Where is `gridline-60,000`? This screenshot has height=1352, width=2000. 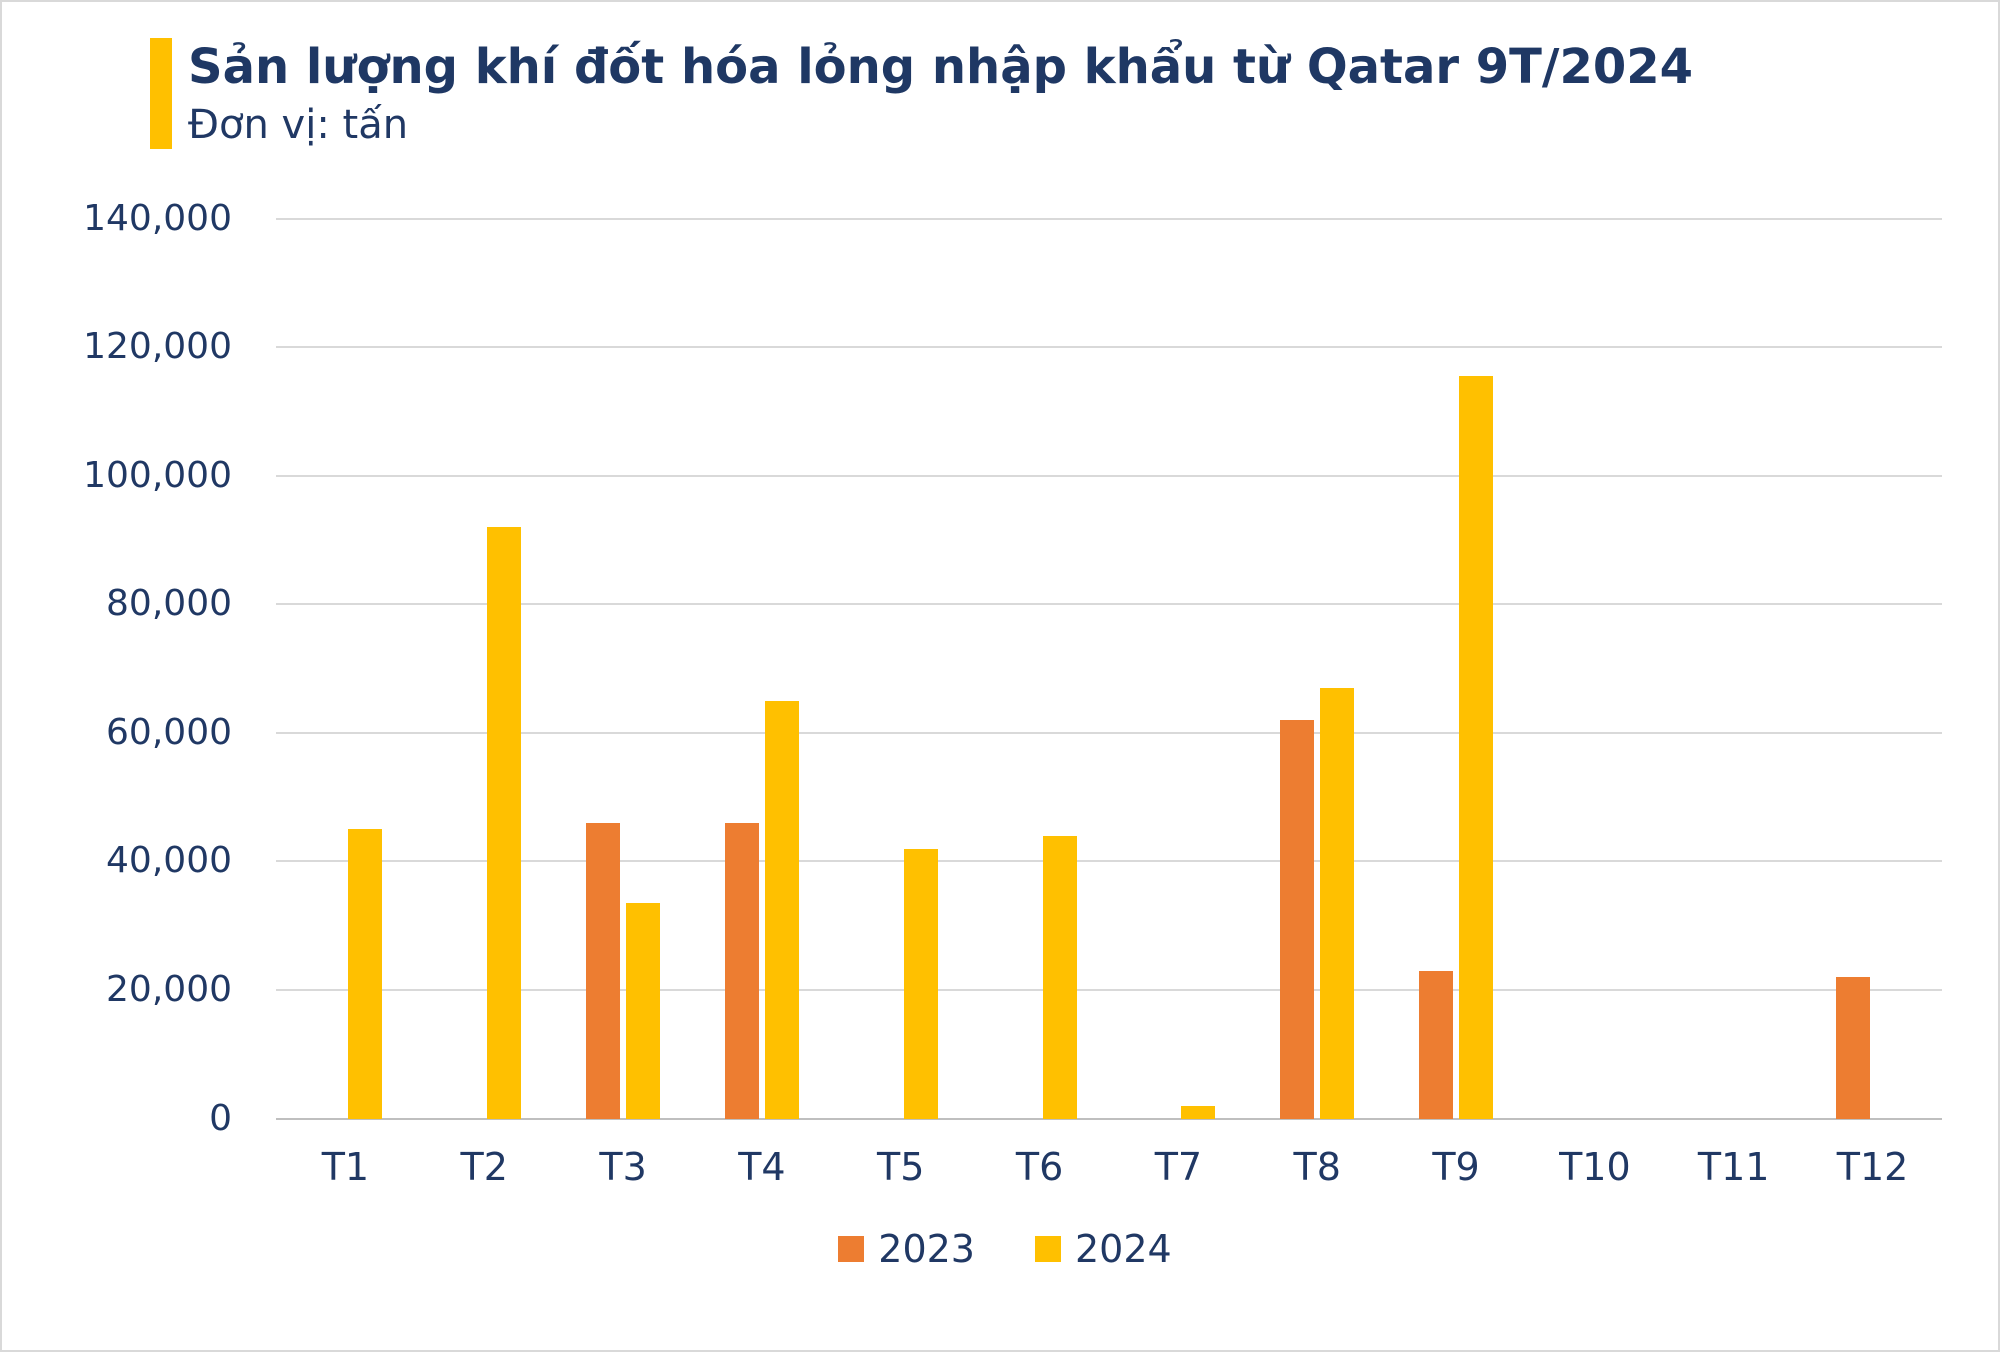
gridline-60,000 is located at coordinates (1109, 732).